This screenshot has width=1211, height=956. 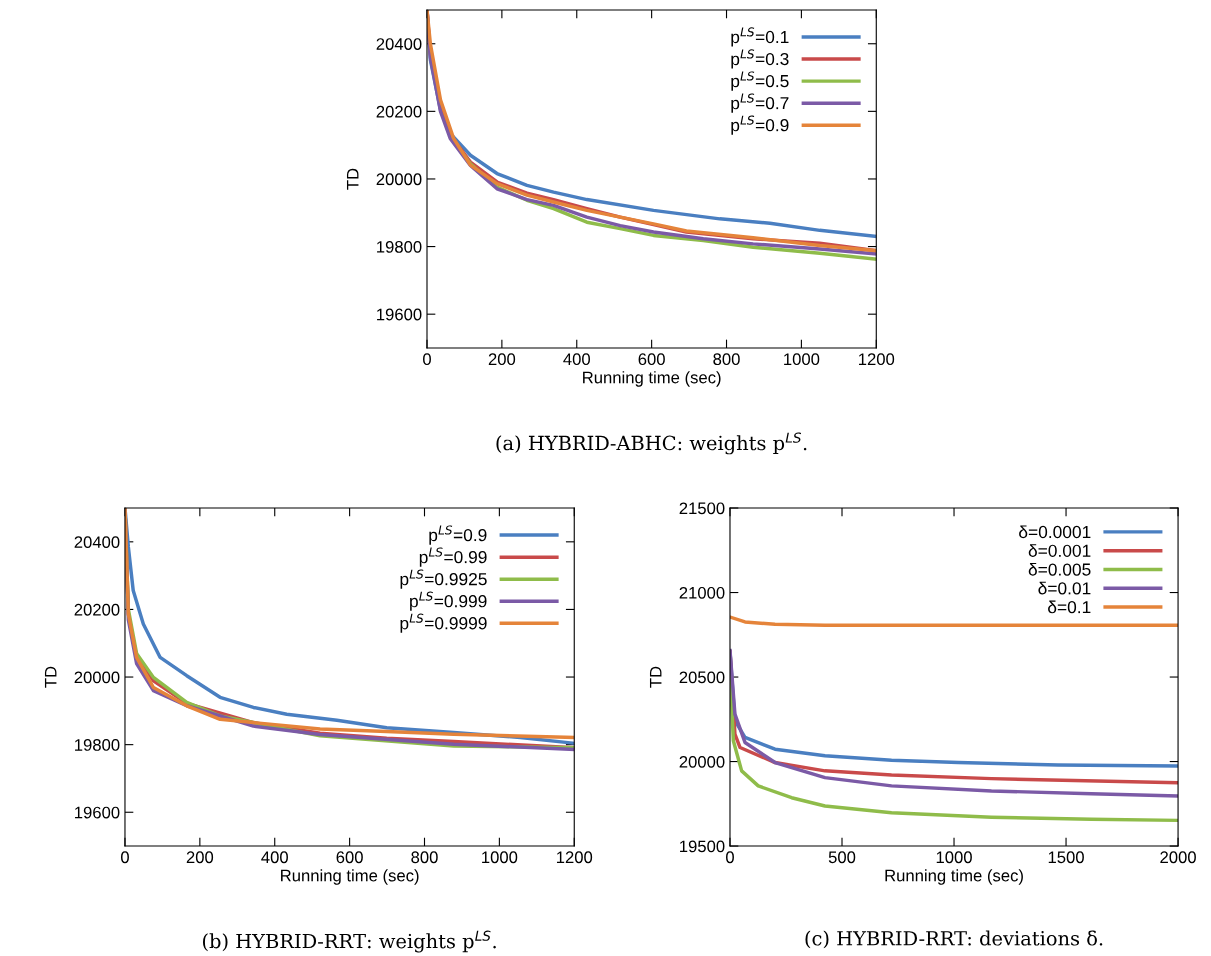 I want to click on y-tick-label: 20500, so click(x=702, y=677).